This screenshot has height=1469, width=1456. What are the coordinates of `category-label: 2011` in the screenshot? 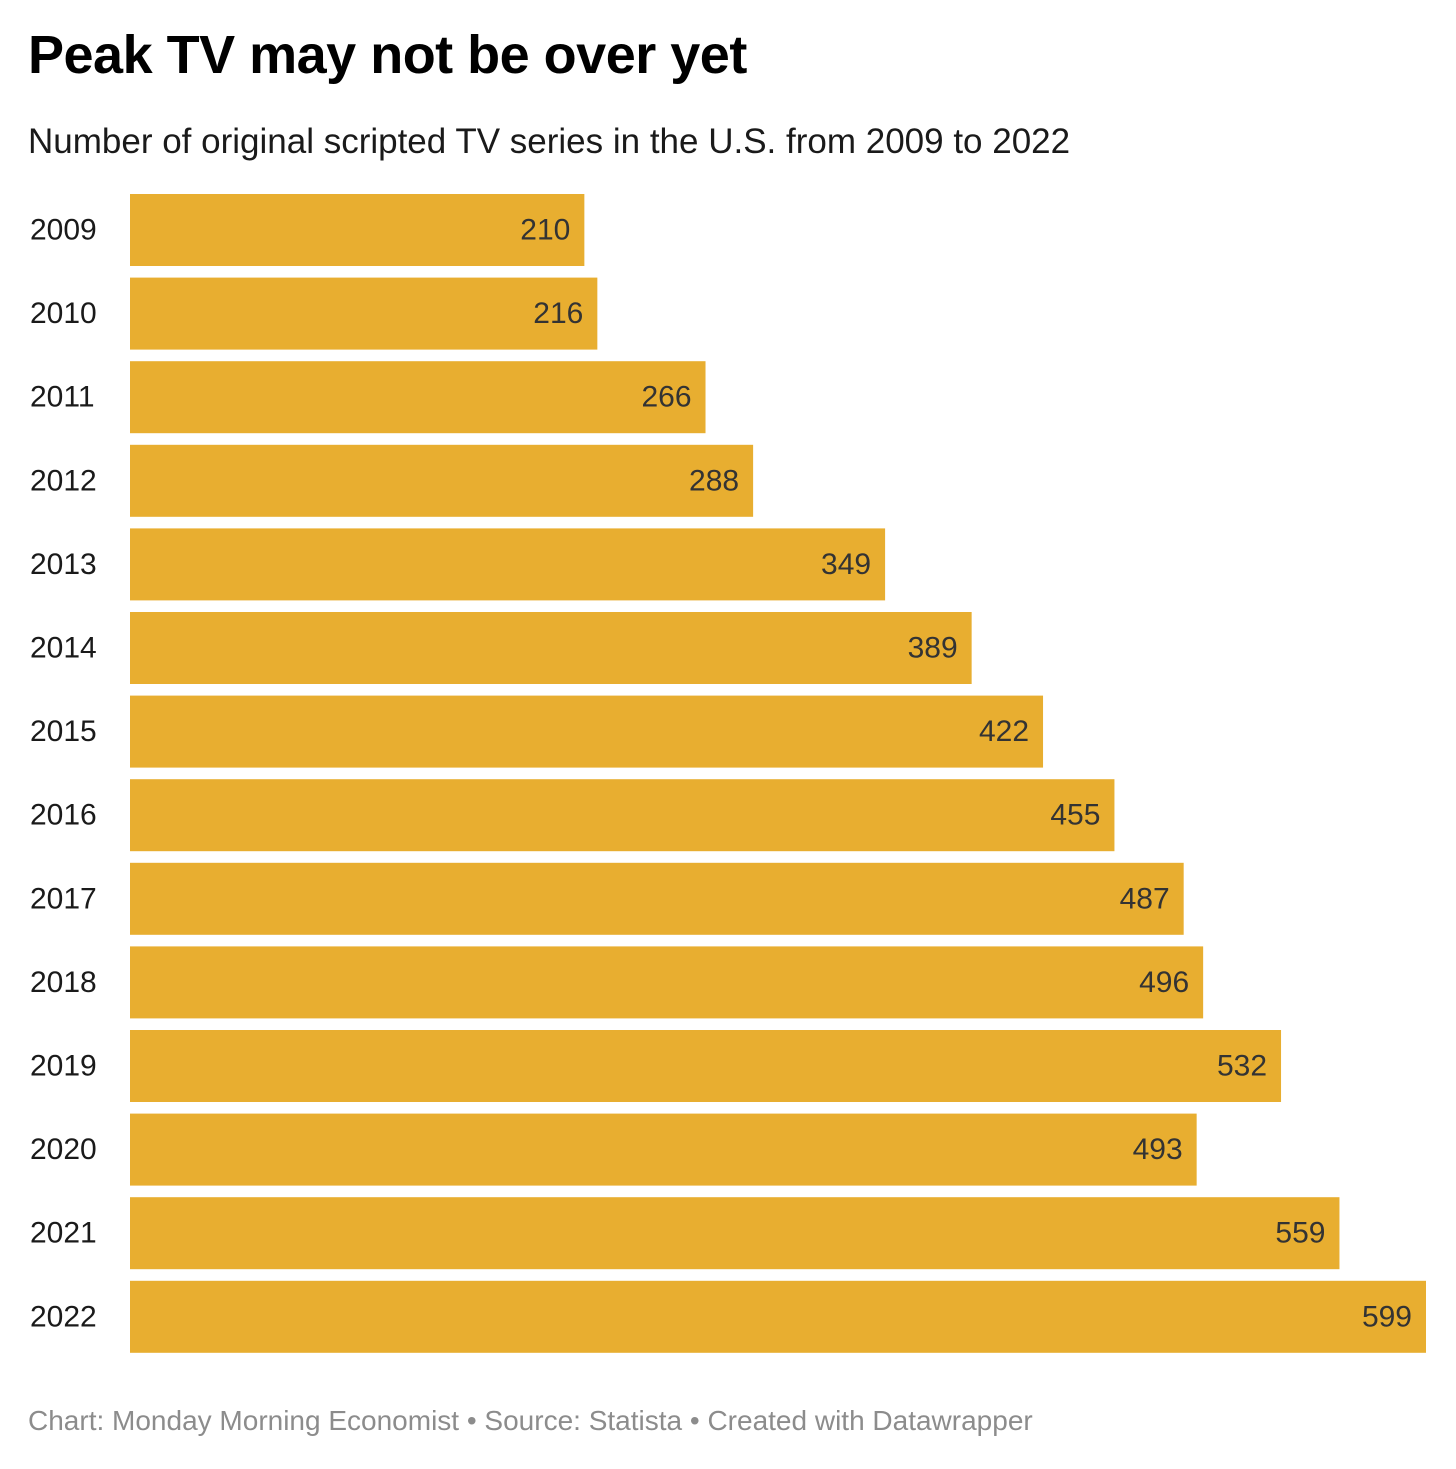 It's located at (62, 397).